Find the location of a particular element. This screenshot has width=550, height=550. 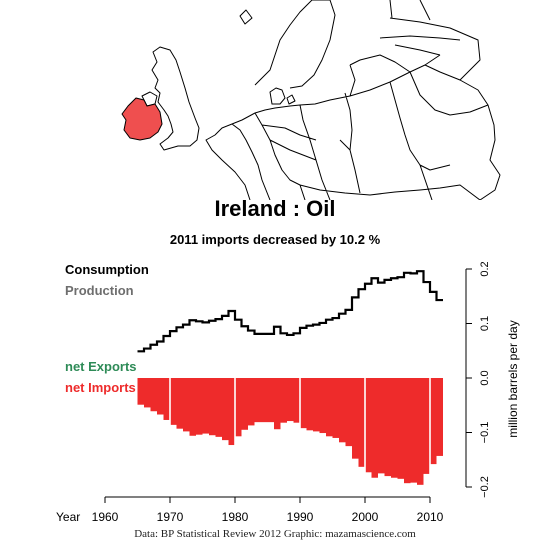

map-great-britain is located at coordinates (175, 98).